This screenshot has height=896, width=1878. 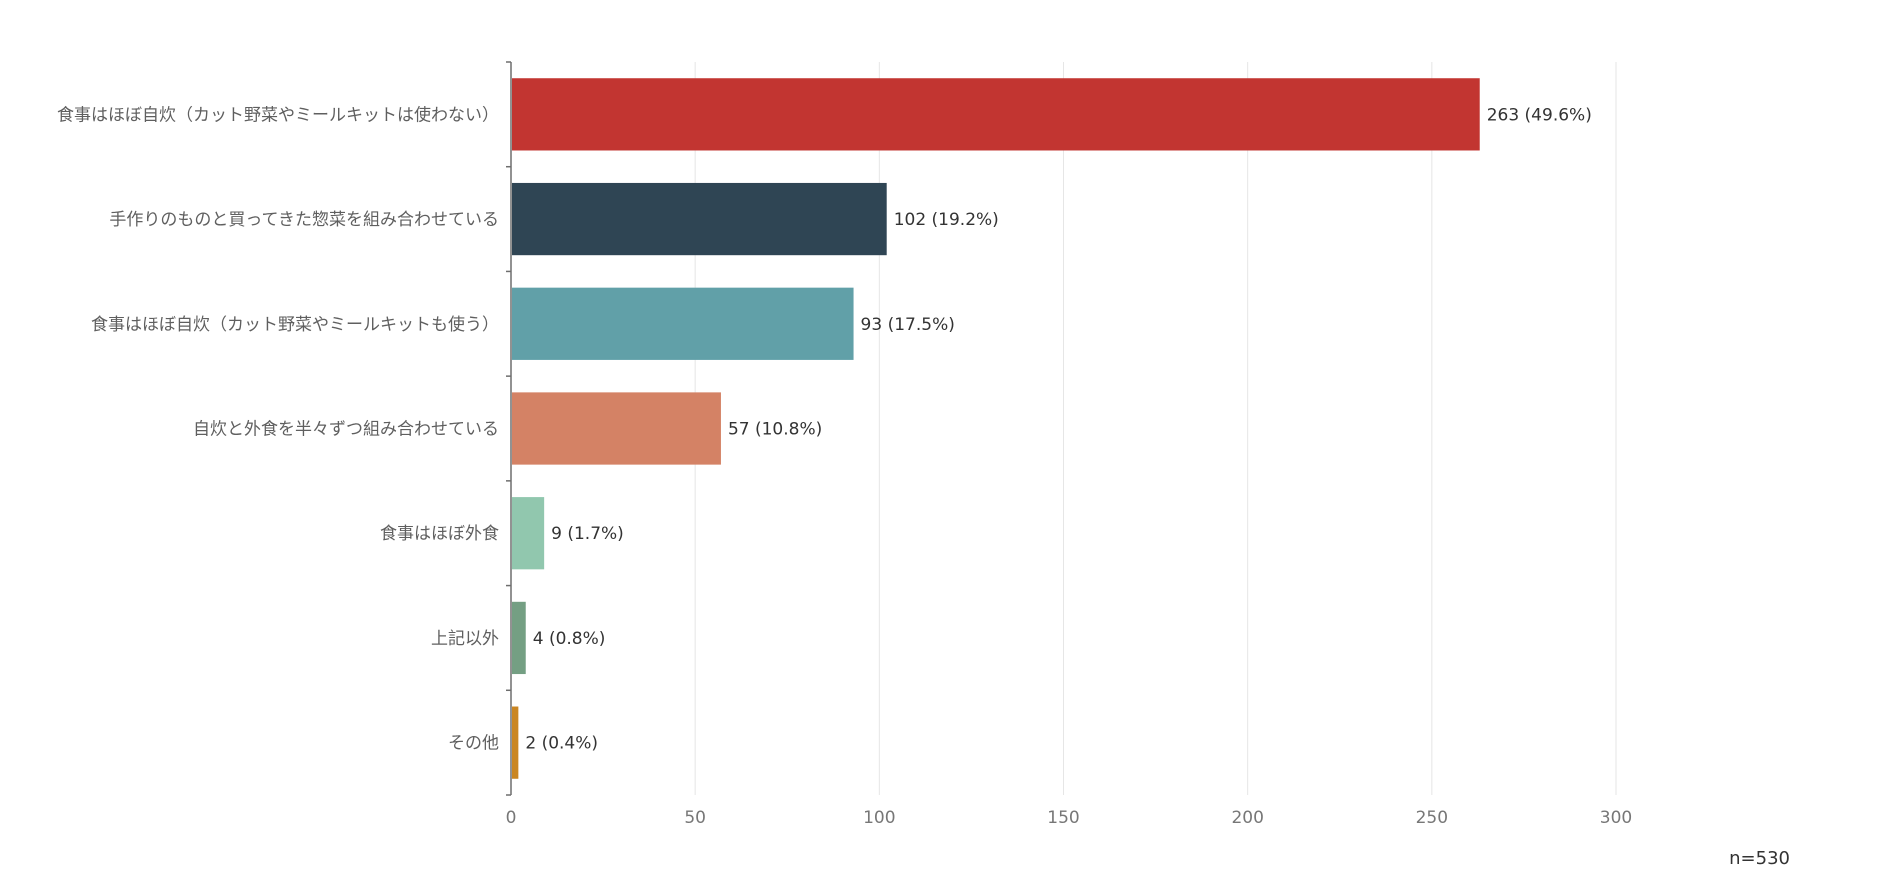 I want to click on x-tick-label: 300, so click(x=1616, y=818).